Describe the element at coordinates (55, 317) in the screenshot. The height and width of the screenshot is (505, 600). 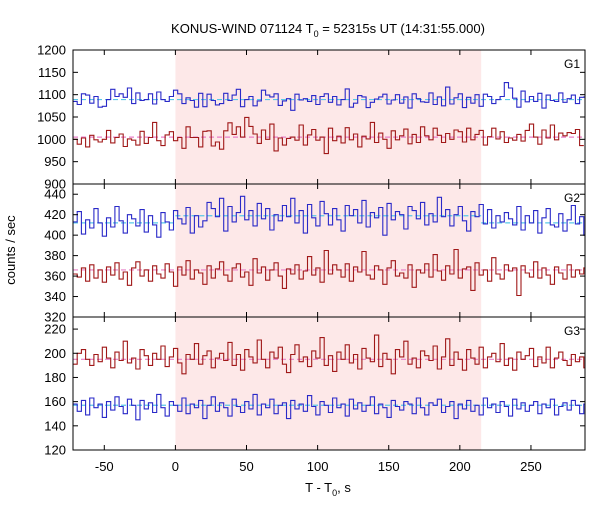
I see `y-tick-label: 320` at that location.